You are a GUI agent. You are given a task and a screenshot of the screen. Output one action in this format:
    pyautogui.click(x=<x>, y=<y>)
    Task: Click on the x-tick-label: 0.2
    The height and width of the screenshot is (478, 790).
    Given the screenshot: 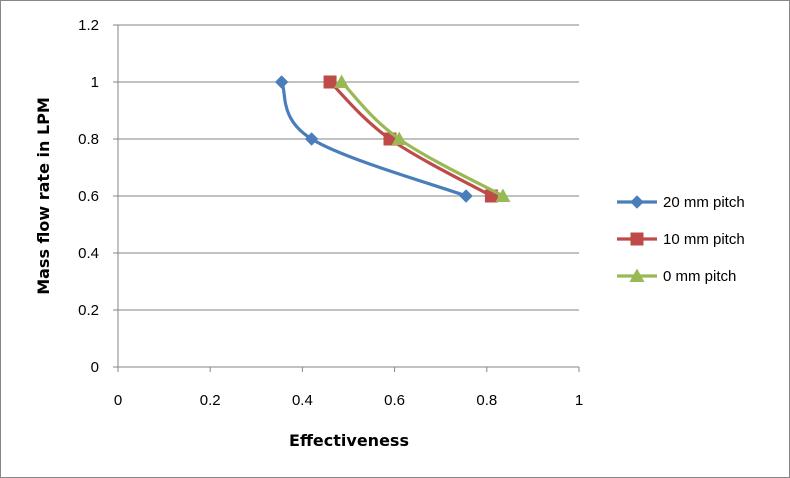 What is the action you would take?
    pyautogui.click(x=210, y=400)
    